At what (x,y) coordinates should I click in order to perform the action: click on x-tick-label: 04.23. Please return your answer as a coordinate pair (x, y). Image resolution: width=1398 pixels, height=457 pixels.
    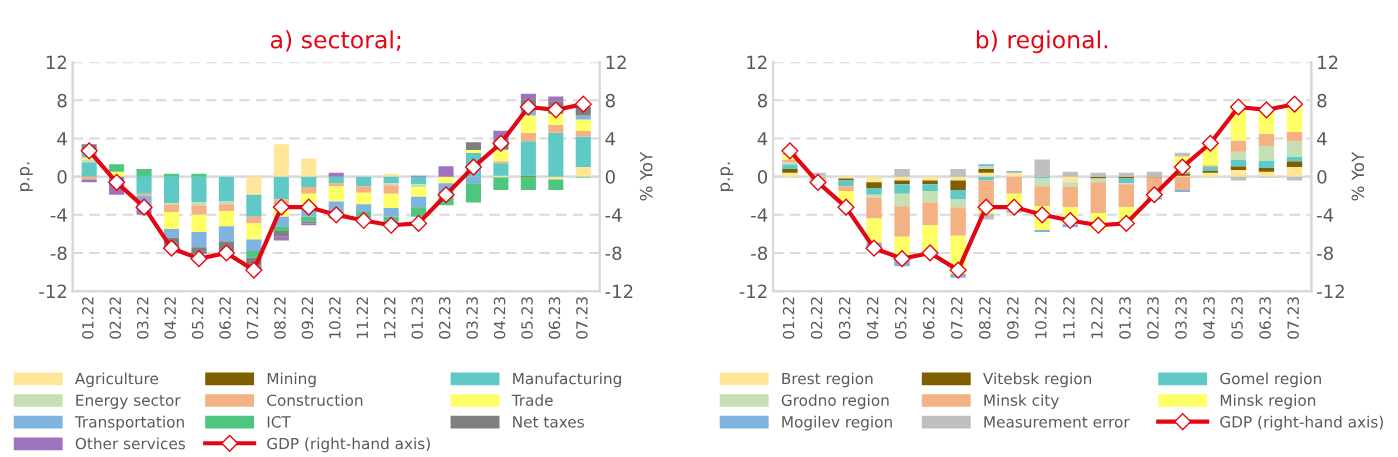
    Looking at the image, I should click on (1209, 318).